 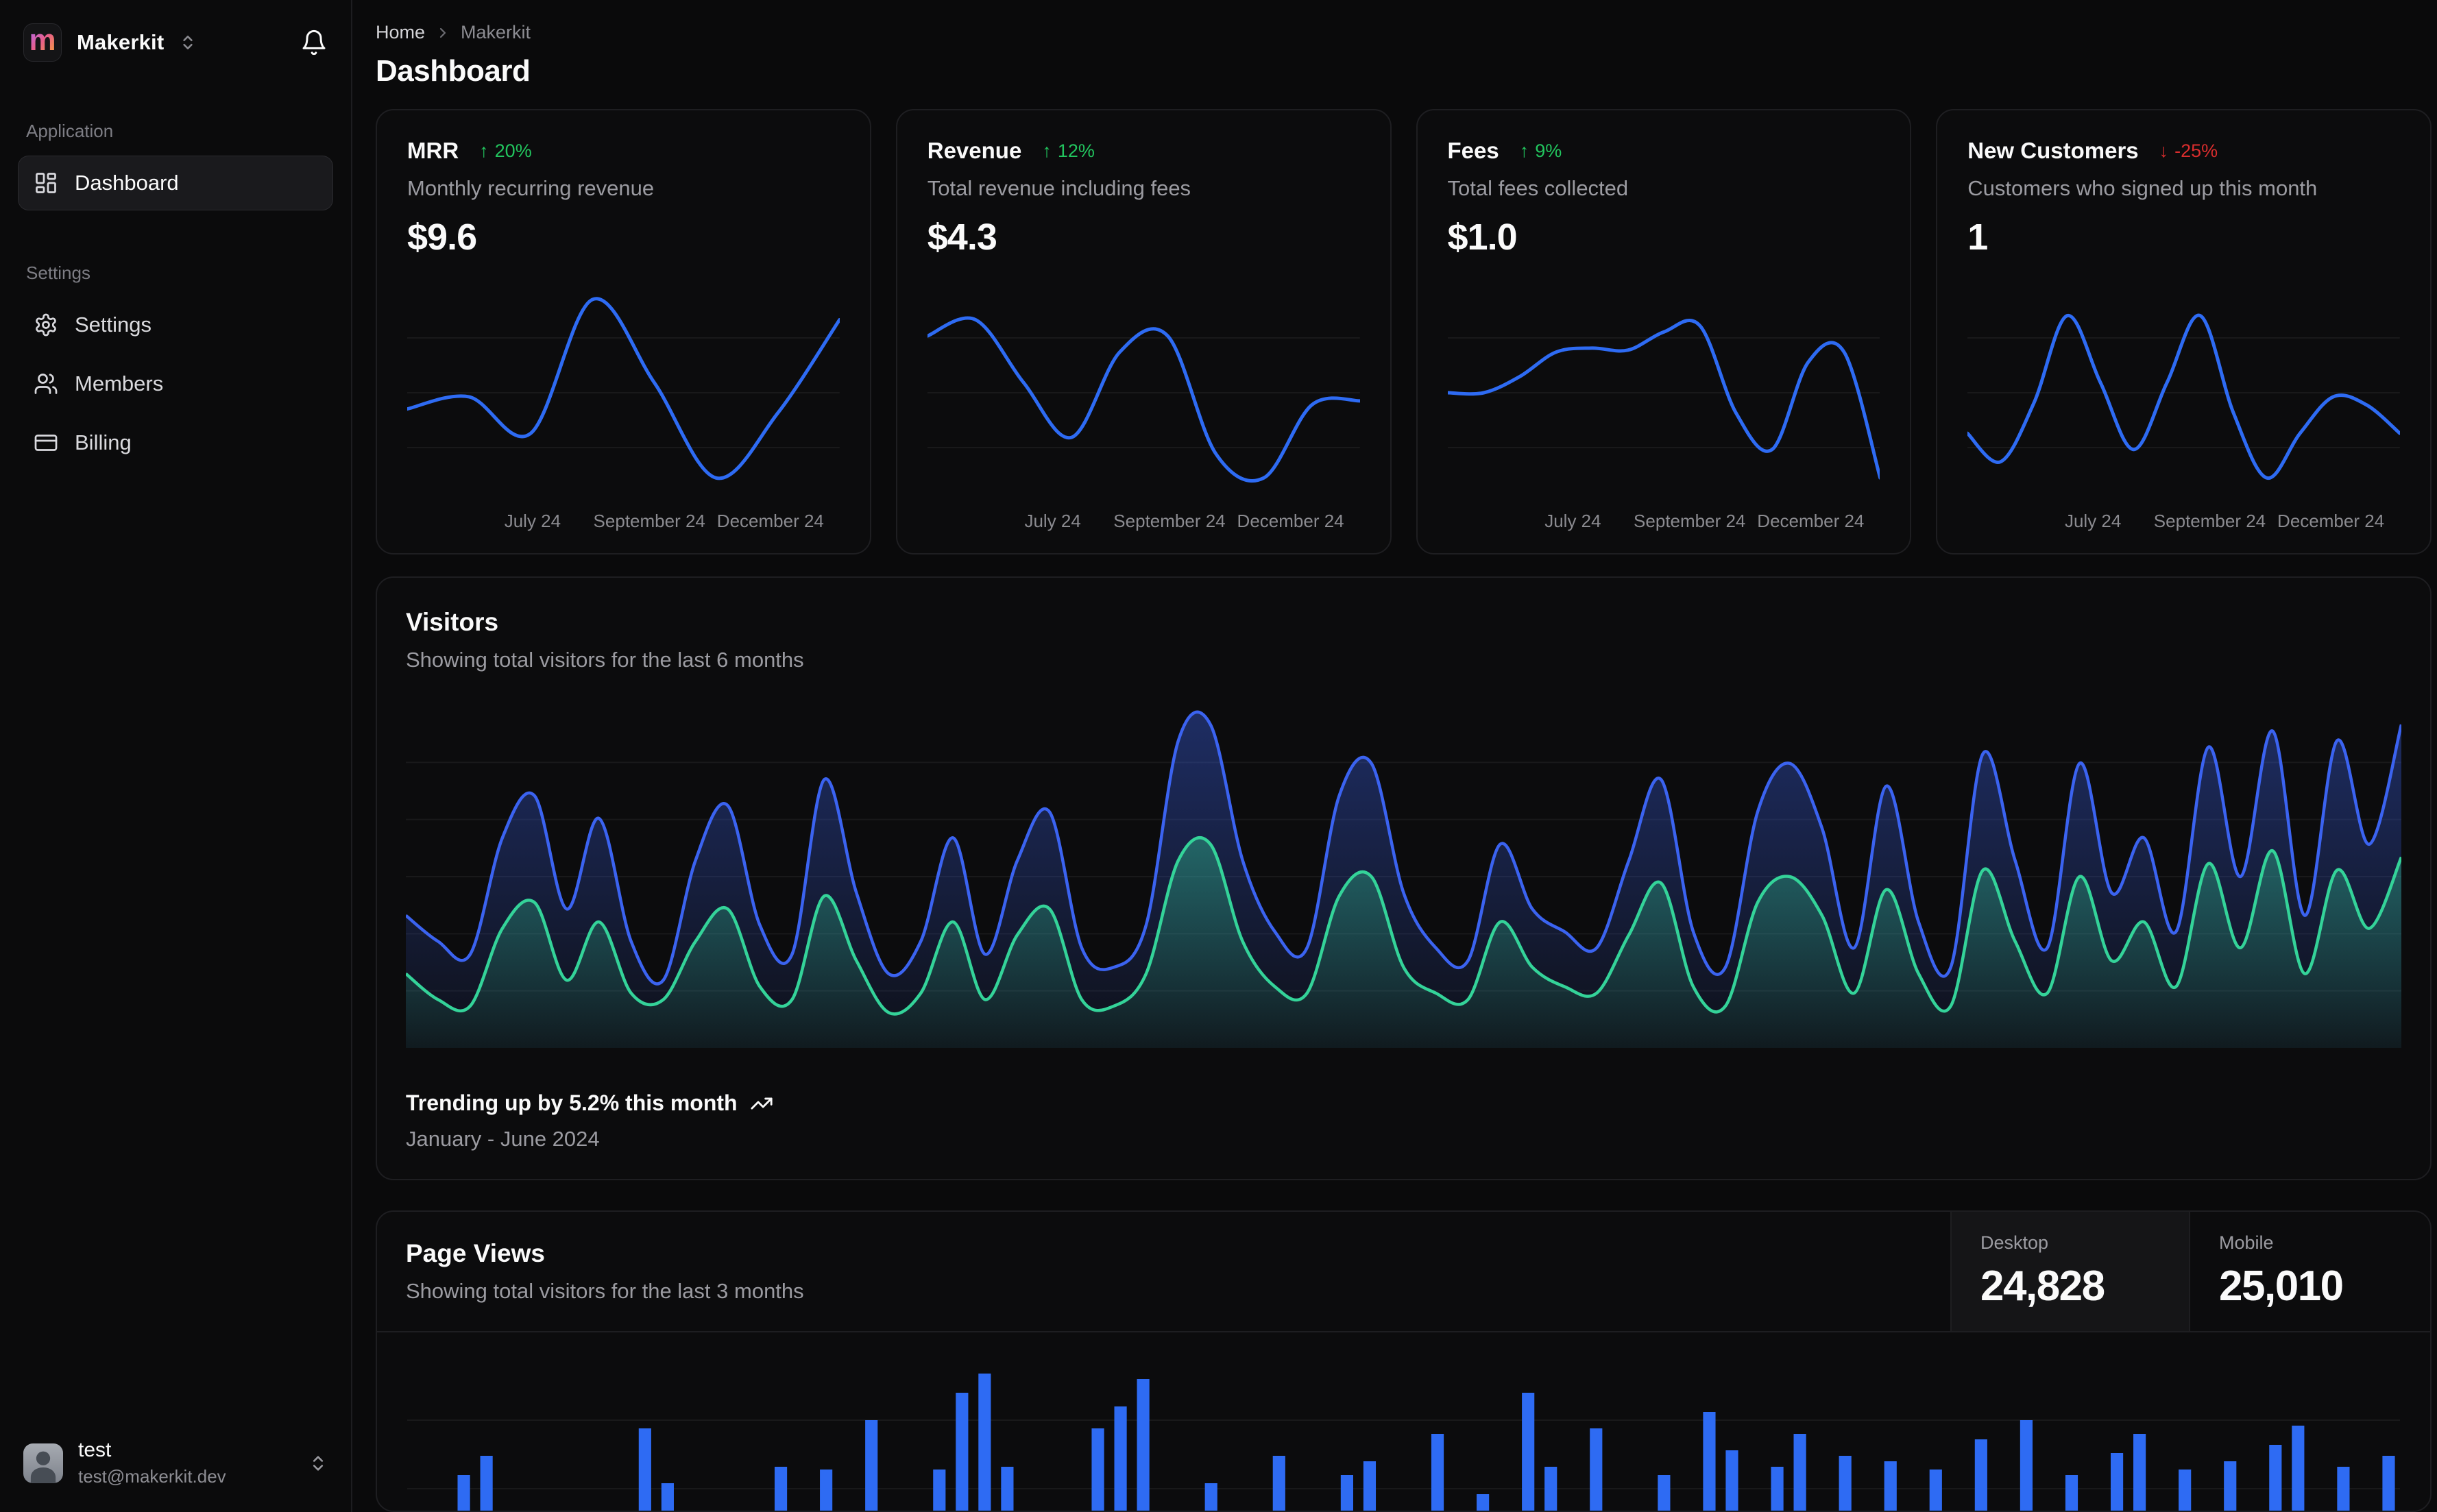 I want to click on sidebar-item-dashboard: Dashboard, so click(x=176, y=183).